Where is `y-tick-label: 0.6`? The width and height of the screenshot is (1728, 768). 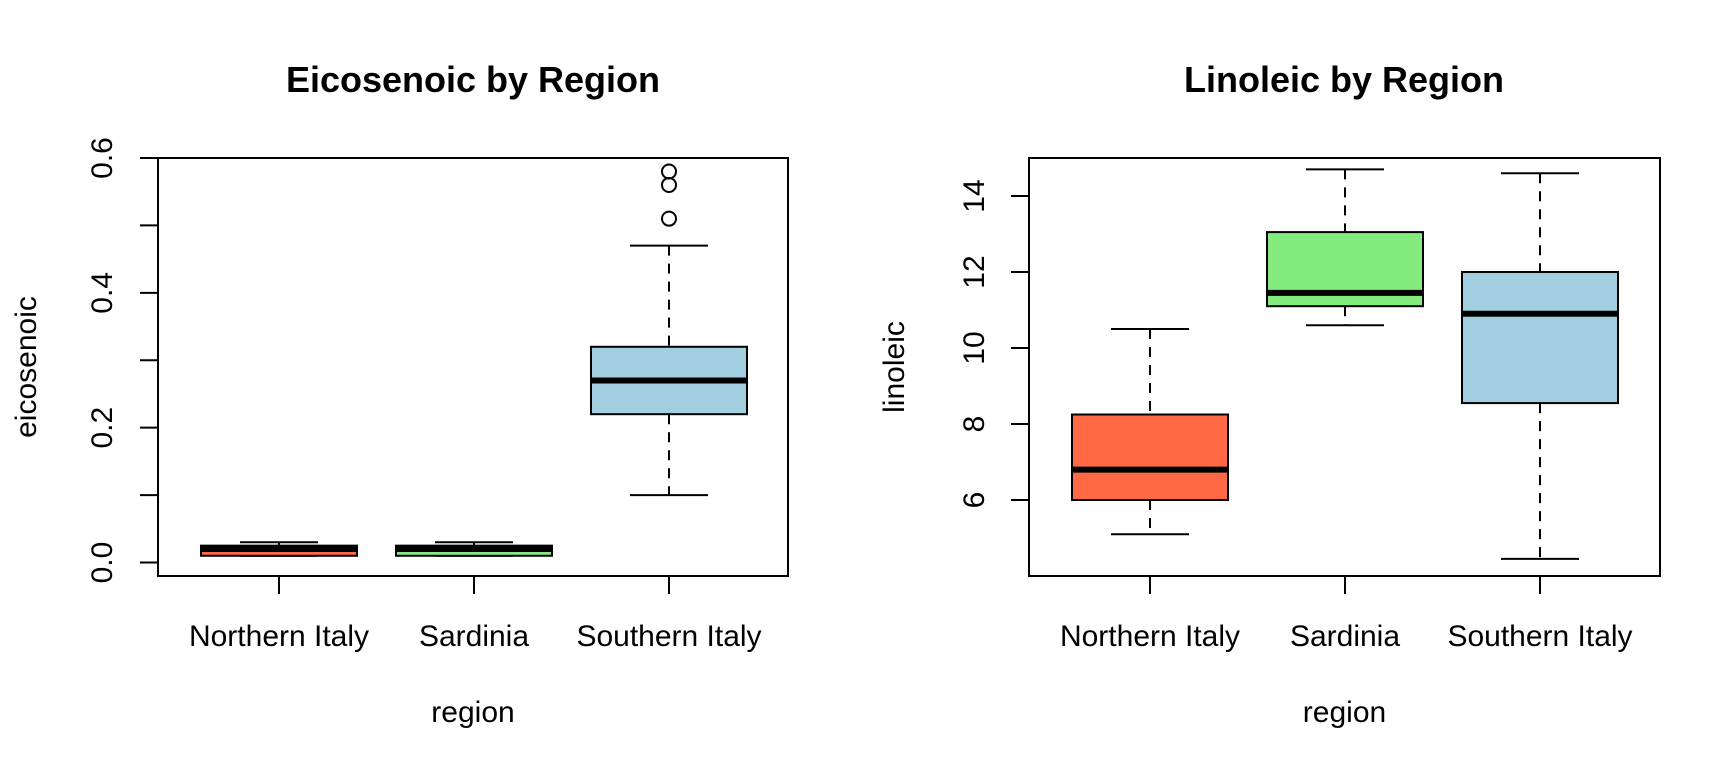
y-tick-label: 0.6 is located at coordinates (102, 158).